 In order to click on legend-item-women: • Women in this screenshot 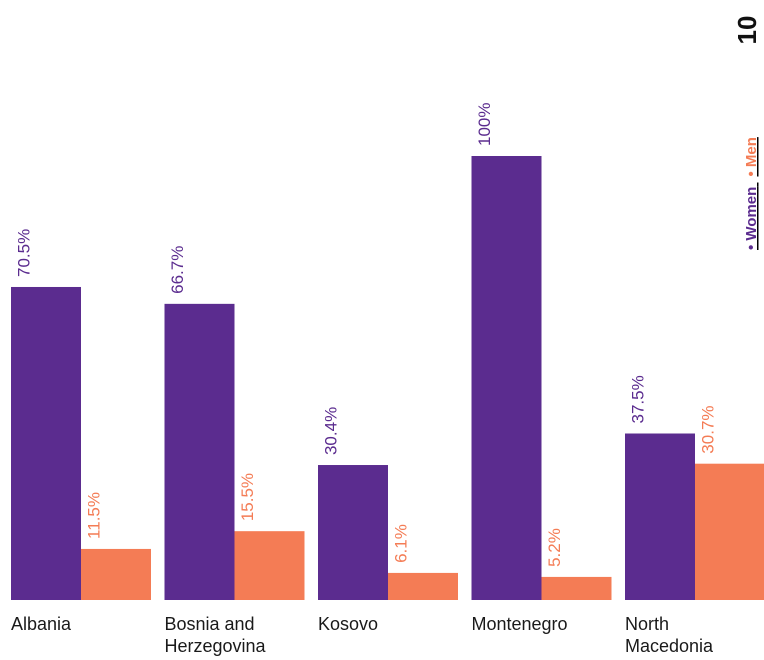, I will do `click(751, 218)`.